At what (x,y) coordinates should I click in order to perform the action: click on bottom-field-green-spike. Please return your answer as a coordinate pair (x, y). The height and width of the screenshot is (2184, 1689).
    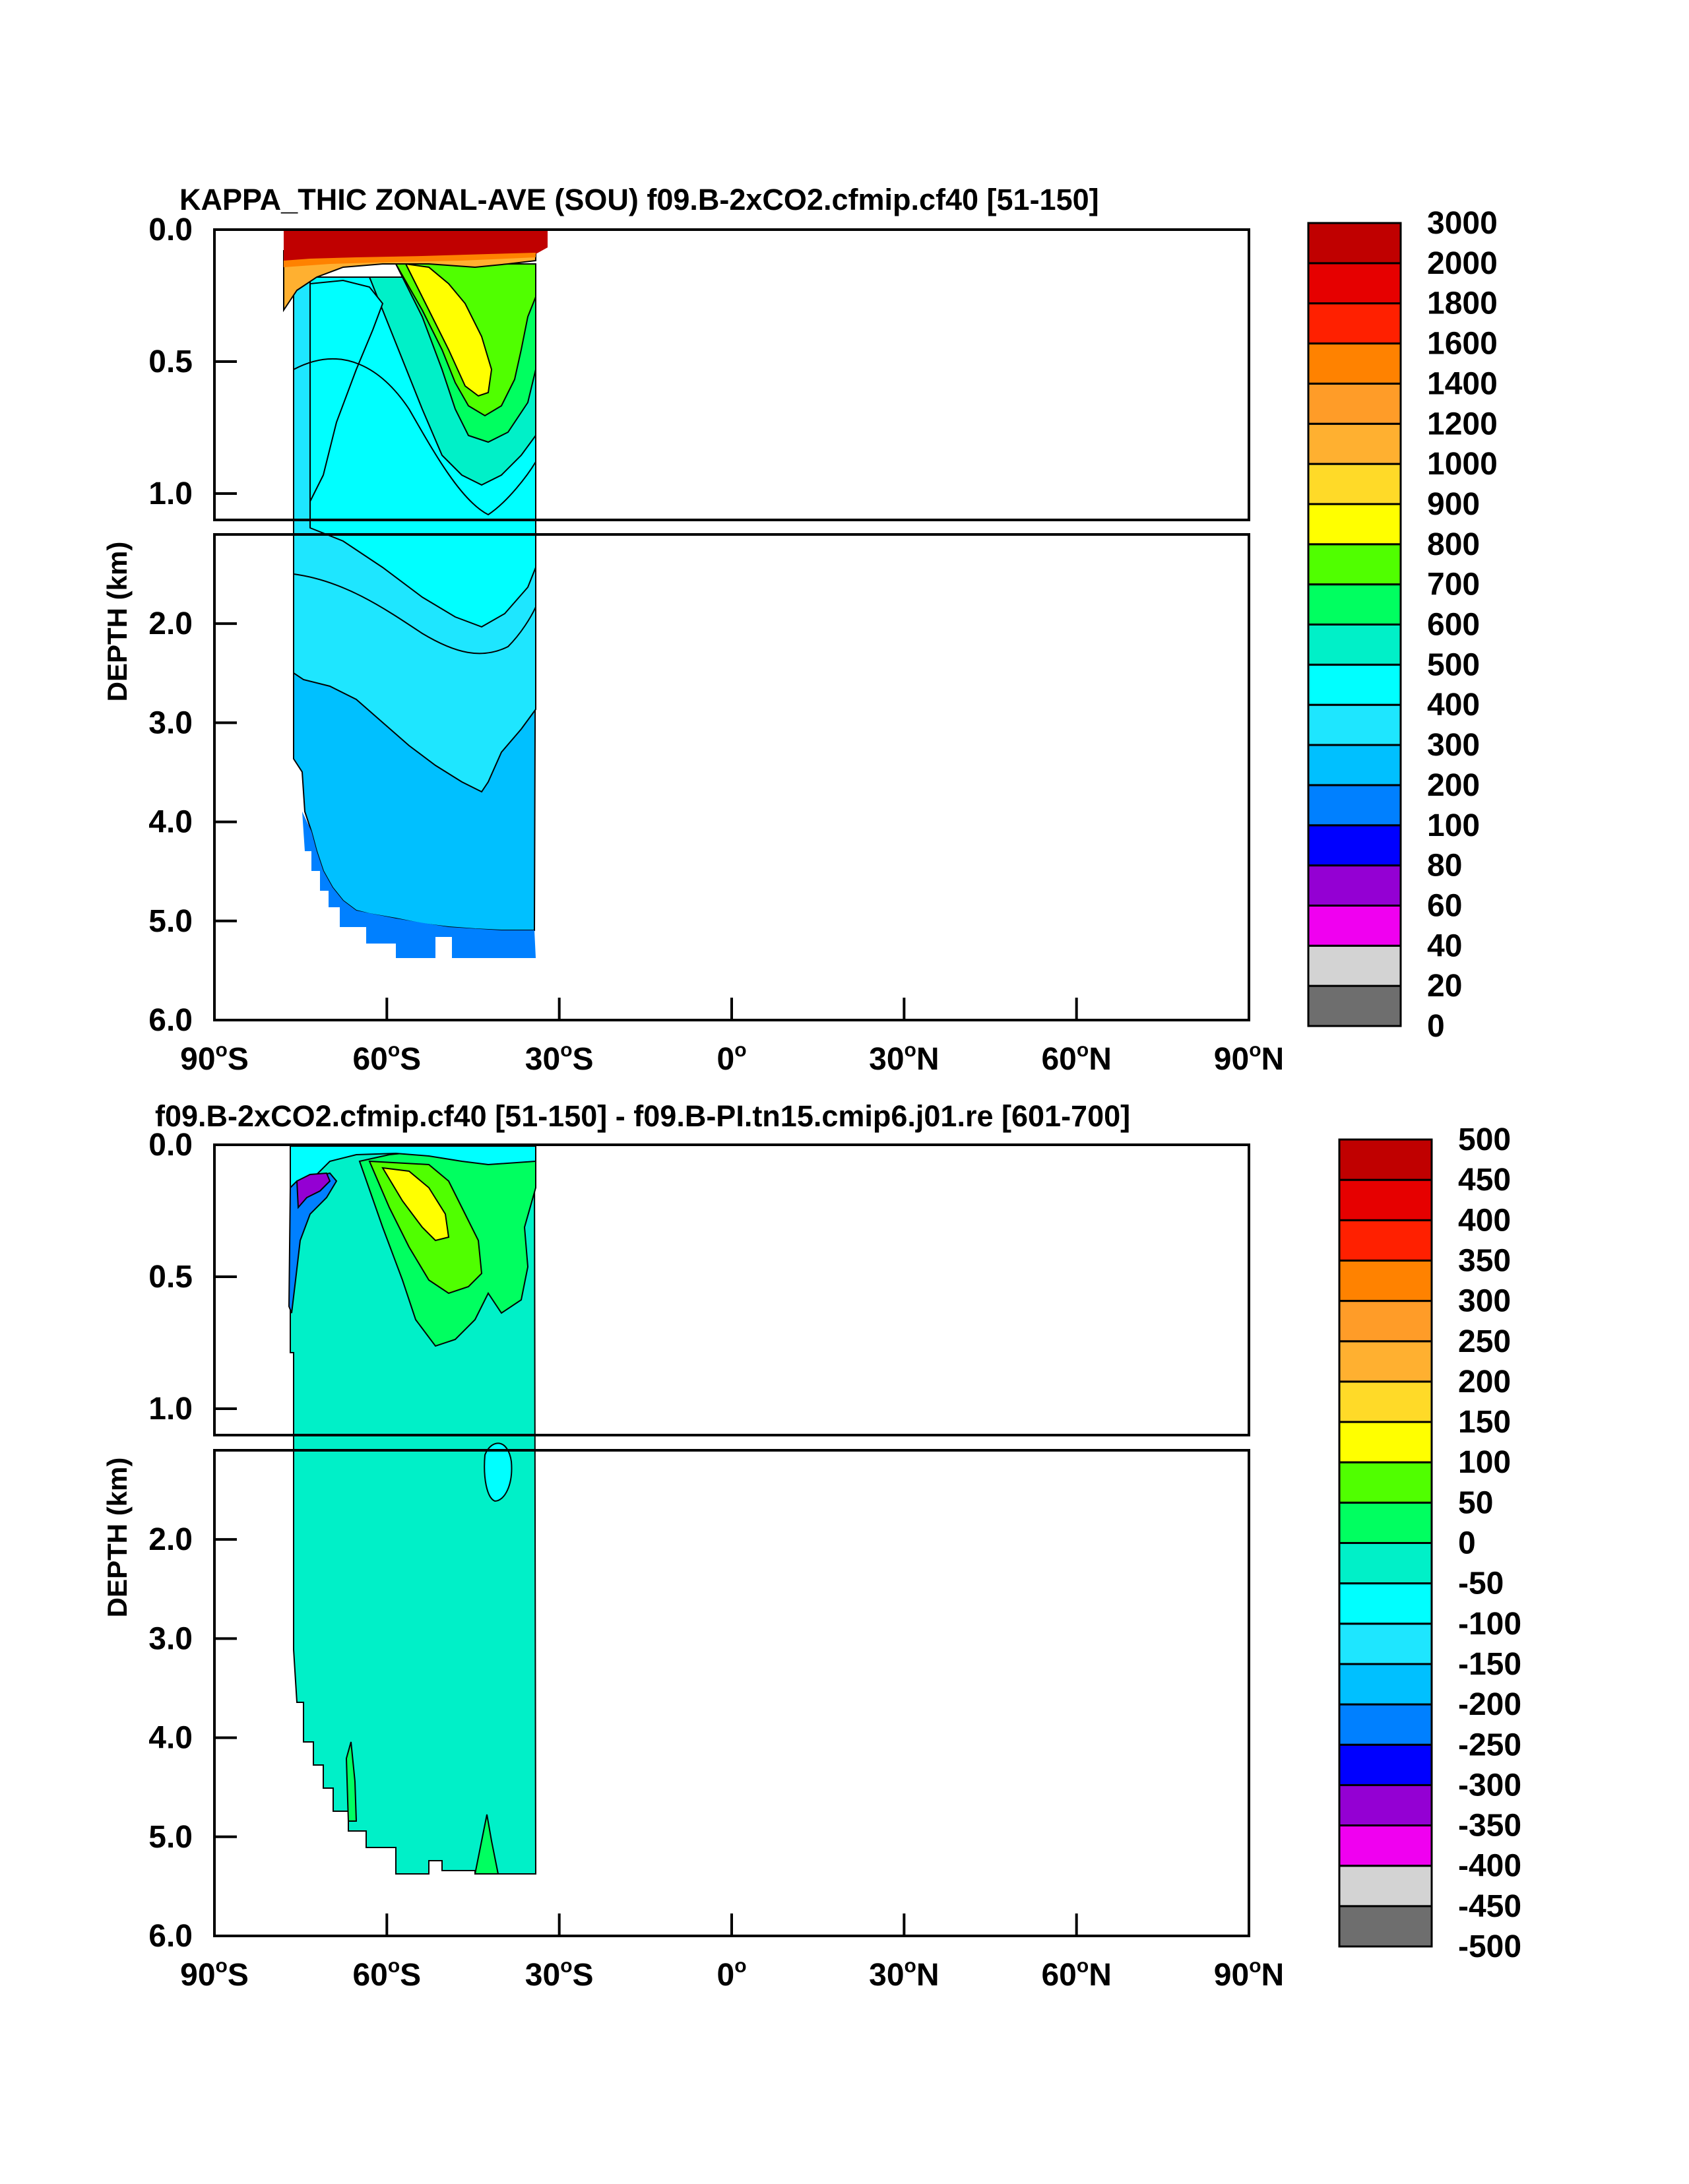
    Looking at the image, I should click on (486, 1844).